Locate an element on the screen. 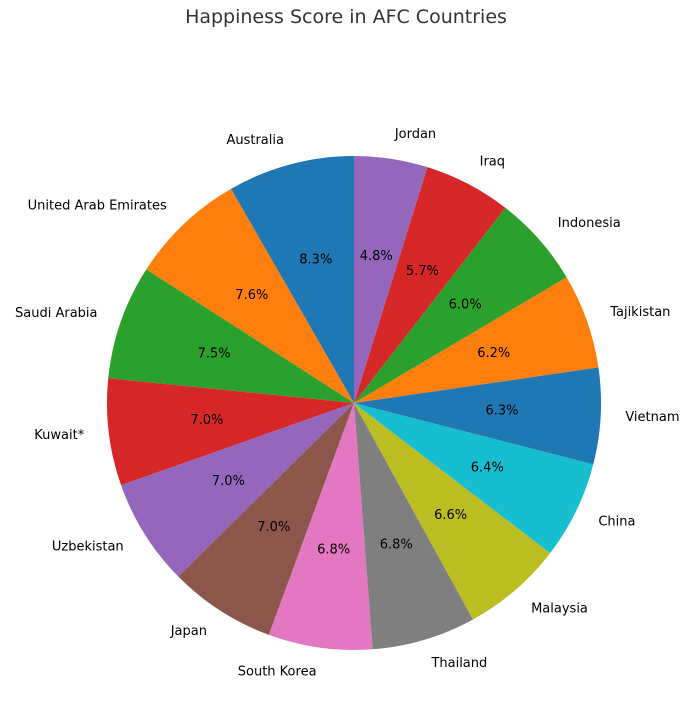 This screenshot has height=725, width=692. pie-slice-malaysia is located at coordinates (452, 511).